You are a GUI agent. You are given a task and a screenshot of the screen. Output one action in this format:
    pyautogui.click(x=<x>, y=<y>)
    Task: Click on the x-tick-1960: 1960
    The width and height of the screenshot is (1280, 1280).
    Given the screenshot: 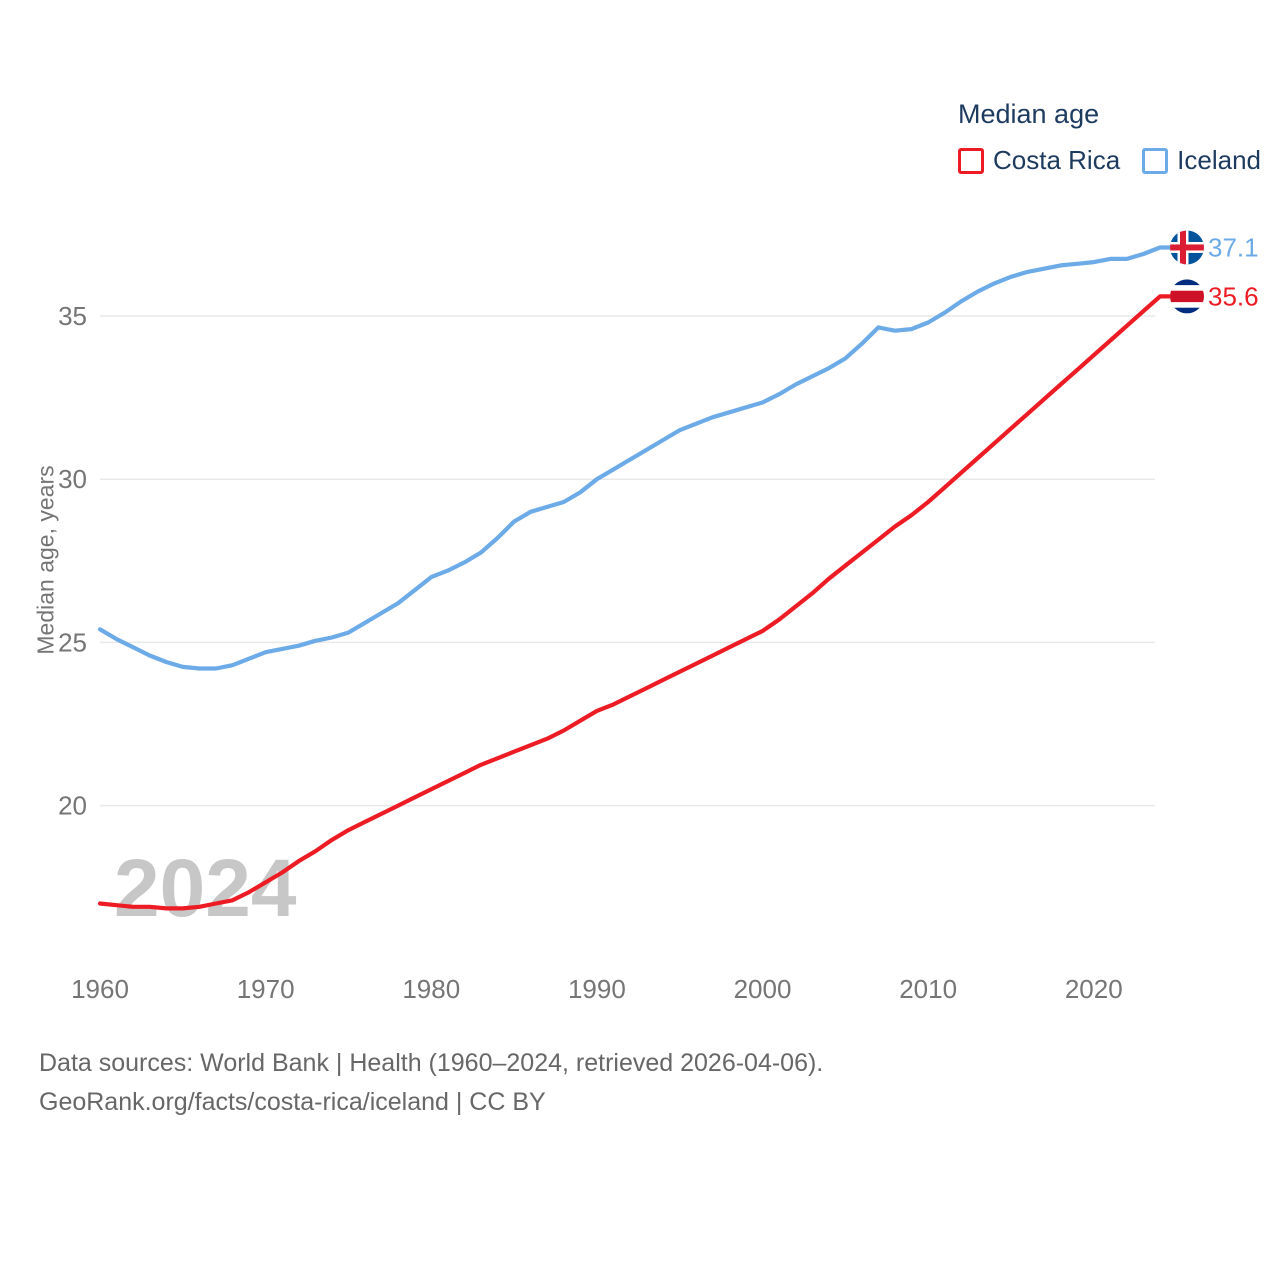 What is the action you would take?
    pyautogui.click(x=100, y=989)
    